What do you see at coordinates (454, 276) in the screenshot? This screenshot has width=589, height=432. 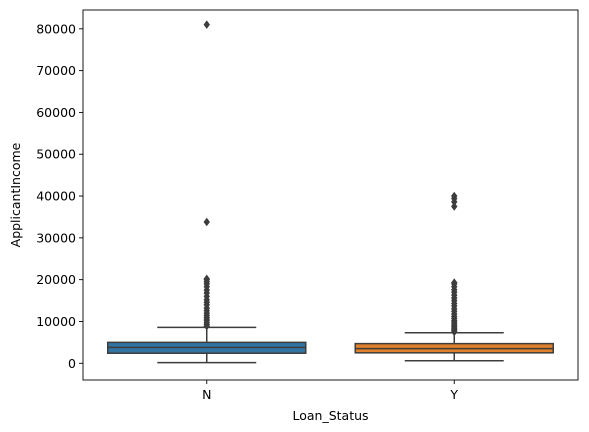 I see `box-group-Y` at bounding box center [454, 276].